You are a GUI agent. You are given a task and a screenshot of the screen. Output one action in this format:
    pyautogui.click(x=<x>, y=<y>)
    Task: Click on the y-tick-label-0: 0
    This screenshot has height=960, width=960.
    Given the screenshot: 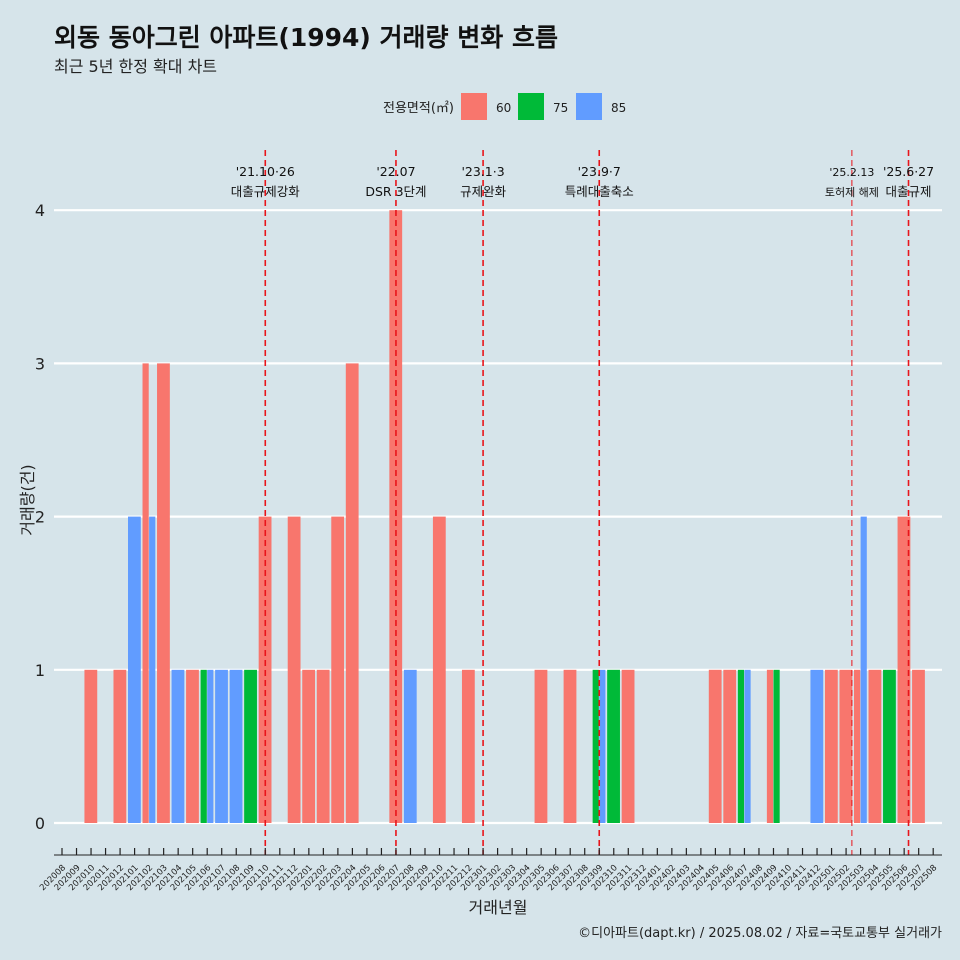 What is the action you would take?
    pyautogui.click(x=40, y=823)
    